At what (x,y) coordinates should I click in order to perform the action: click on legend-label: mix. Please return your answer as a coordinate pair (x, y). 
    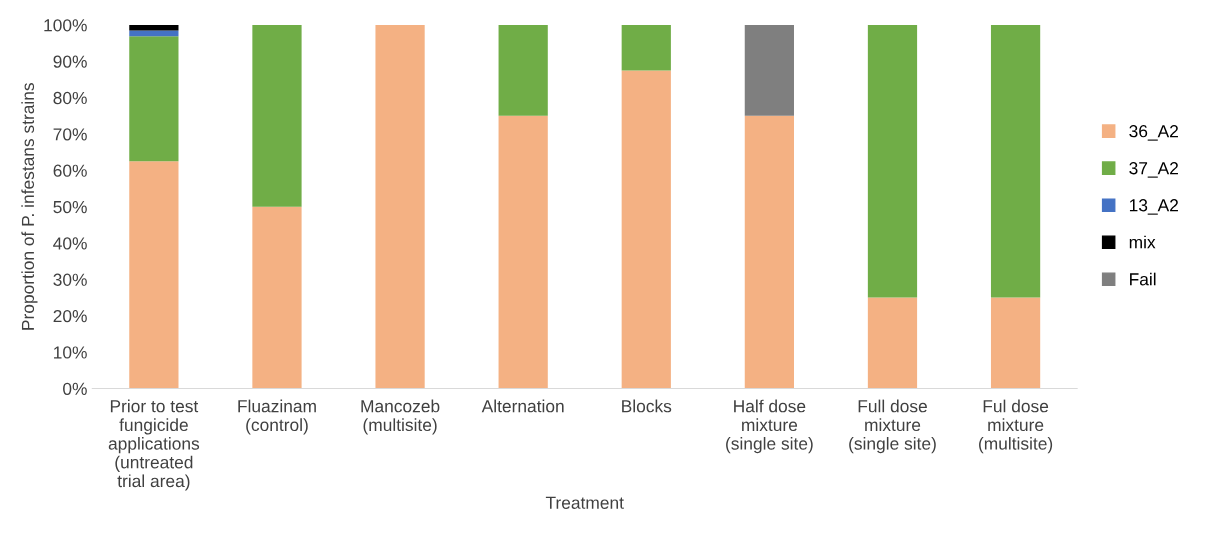
    Looking at the image, I should click on (1142, 242).